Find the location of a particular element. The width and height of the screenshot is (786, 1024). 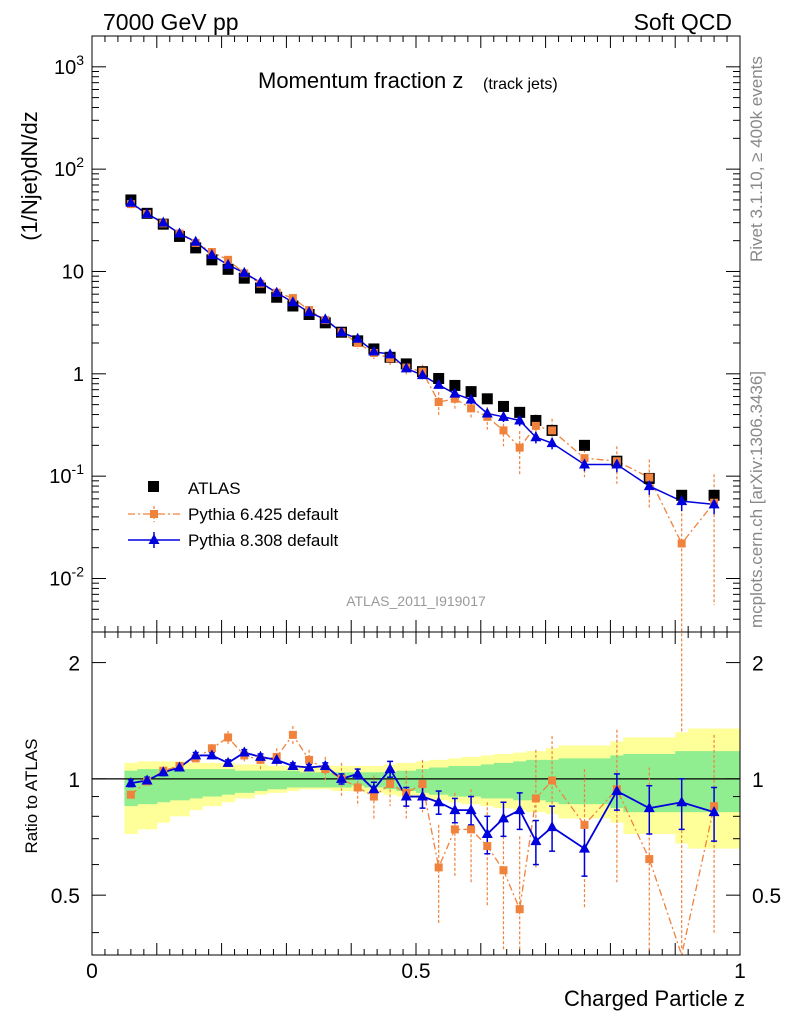

ratio-y-tick-label: 2 is located at coordinates (74, 664).